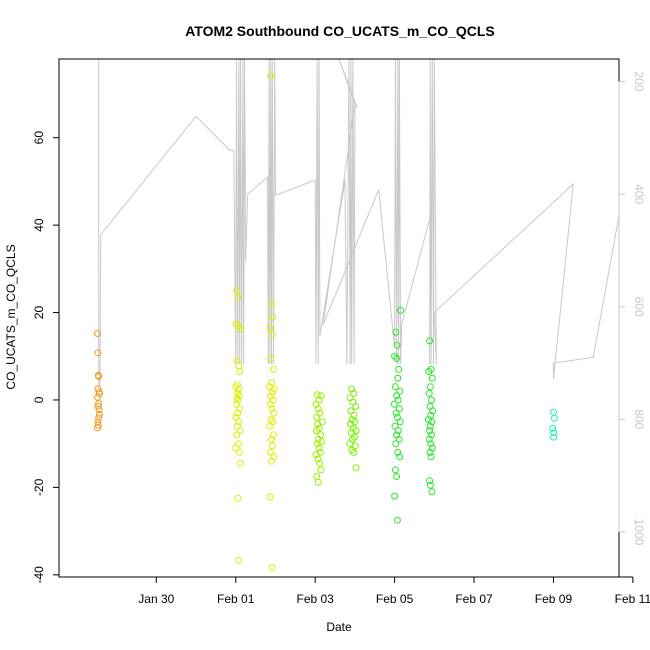  Describe the element at coordinates (395, 599) in the screenshot. I see `bottom-tick-label: Feb 05` at that location.